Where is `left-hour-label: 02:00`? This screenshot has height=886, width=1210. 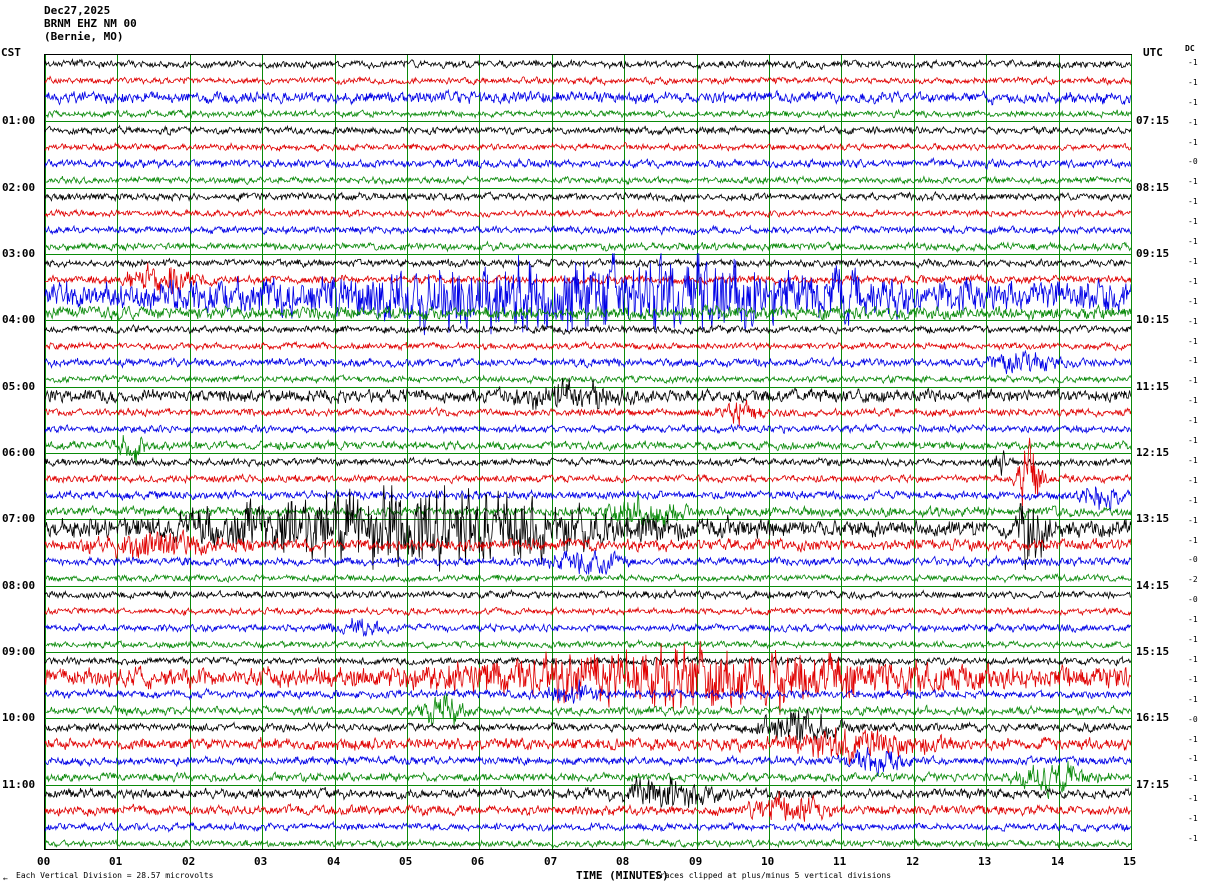 left-hour-label: 02:00 is located at coordinates (19, 187).